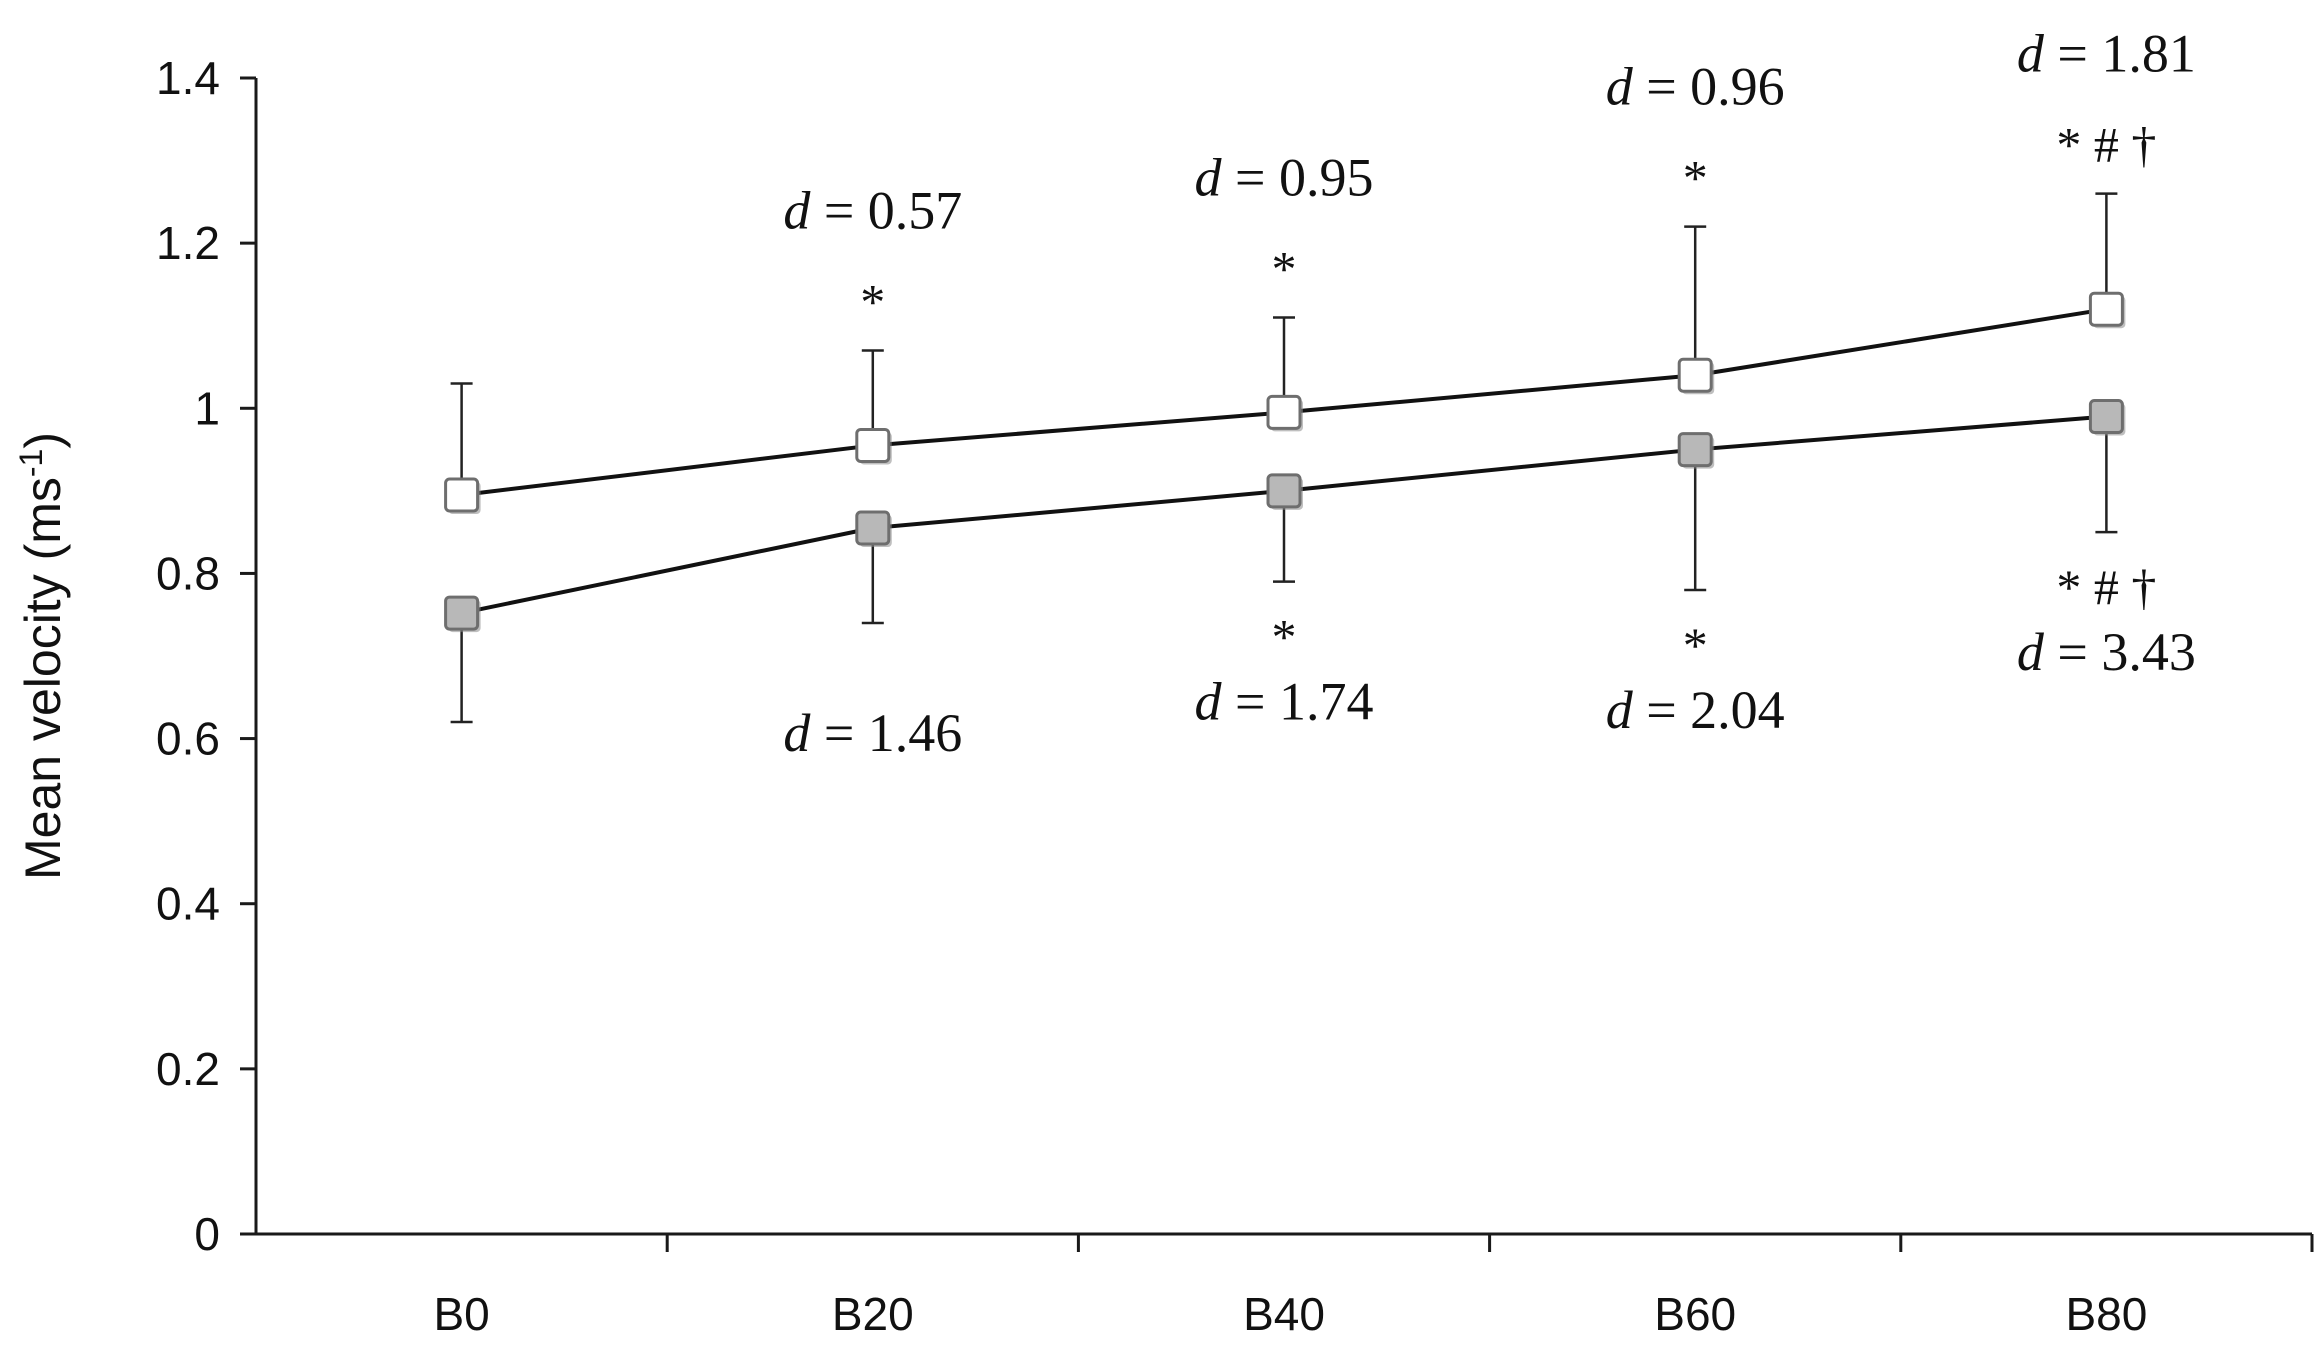 The image size is (2322, 1356). I want to click on effect-size-value: = 1.46, so click(886, 733).